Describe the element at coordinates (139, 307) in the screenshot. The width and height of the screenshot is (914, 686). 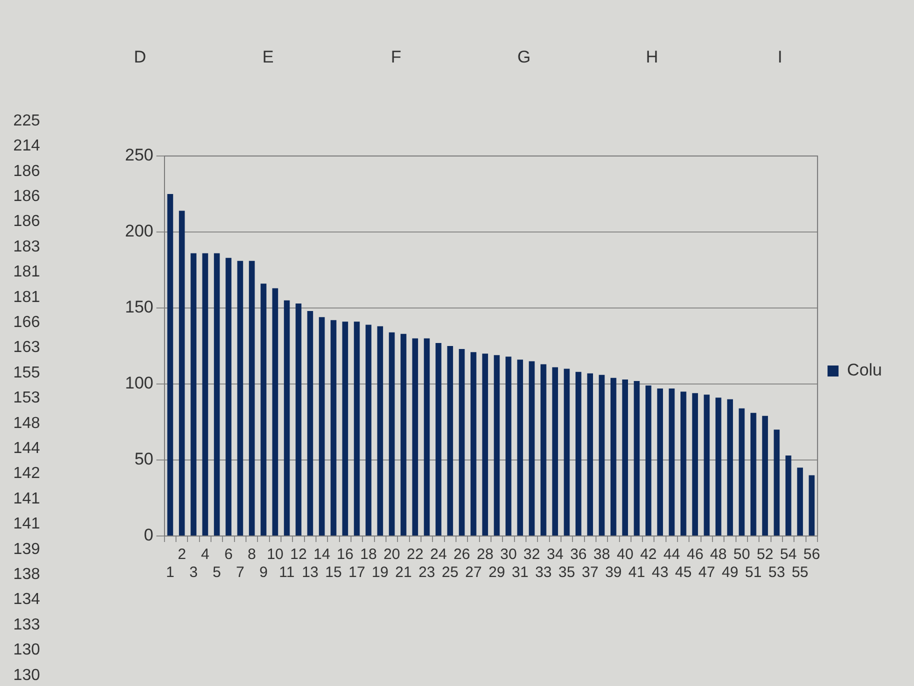
I see `y-tick-label: 150` at that location.